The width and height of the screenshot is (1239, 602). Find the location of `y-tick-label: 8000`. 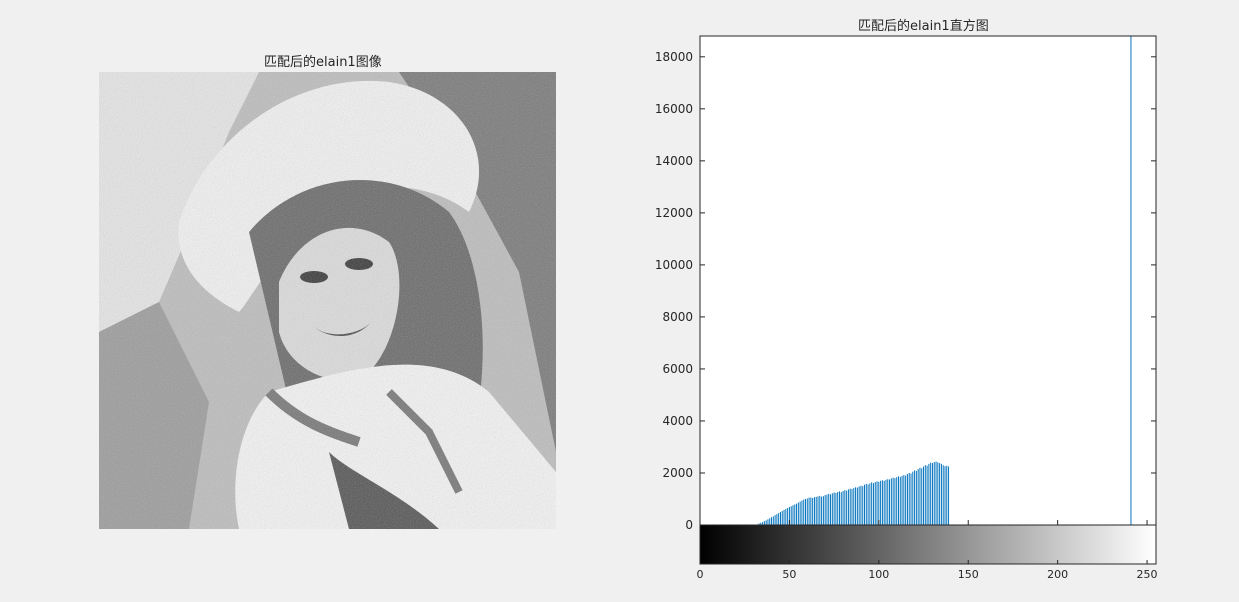

y-tick-label: 8000 is located at coordinates (677, 317).